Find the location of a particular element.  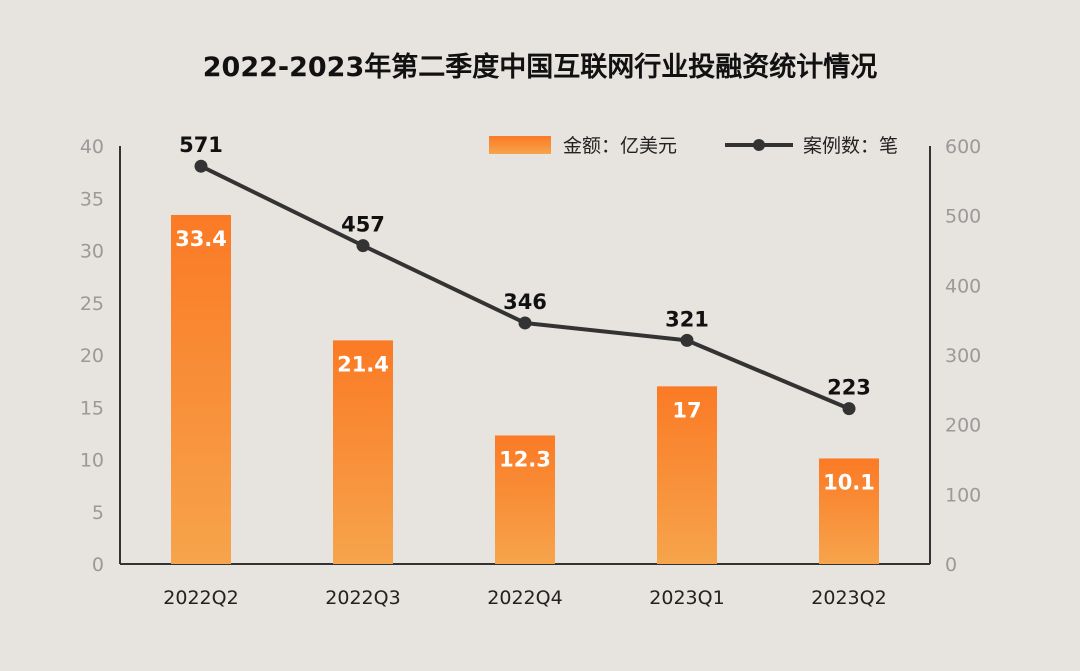

line-data-label: 321 is located at coordinates (687, 319).